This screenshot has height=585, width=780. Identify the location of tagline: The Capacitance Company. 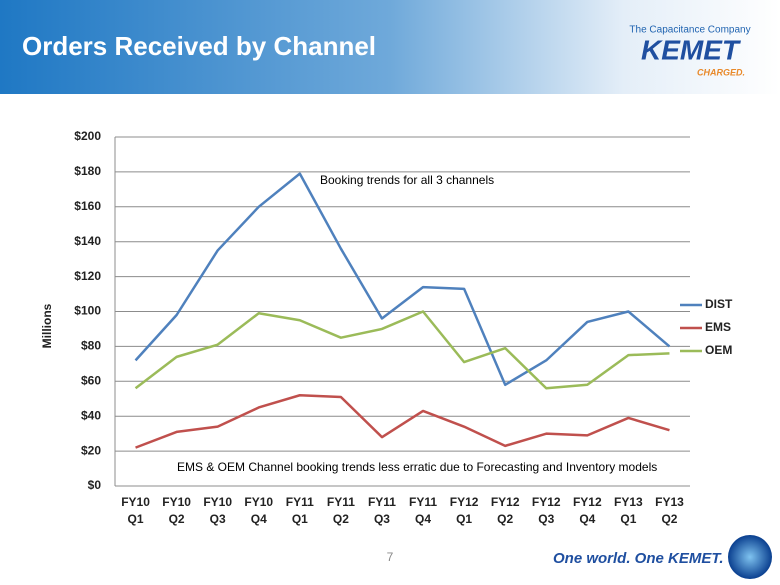
(689, 30).